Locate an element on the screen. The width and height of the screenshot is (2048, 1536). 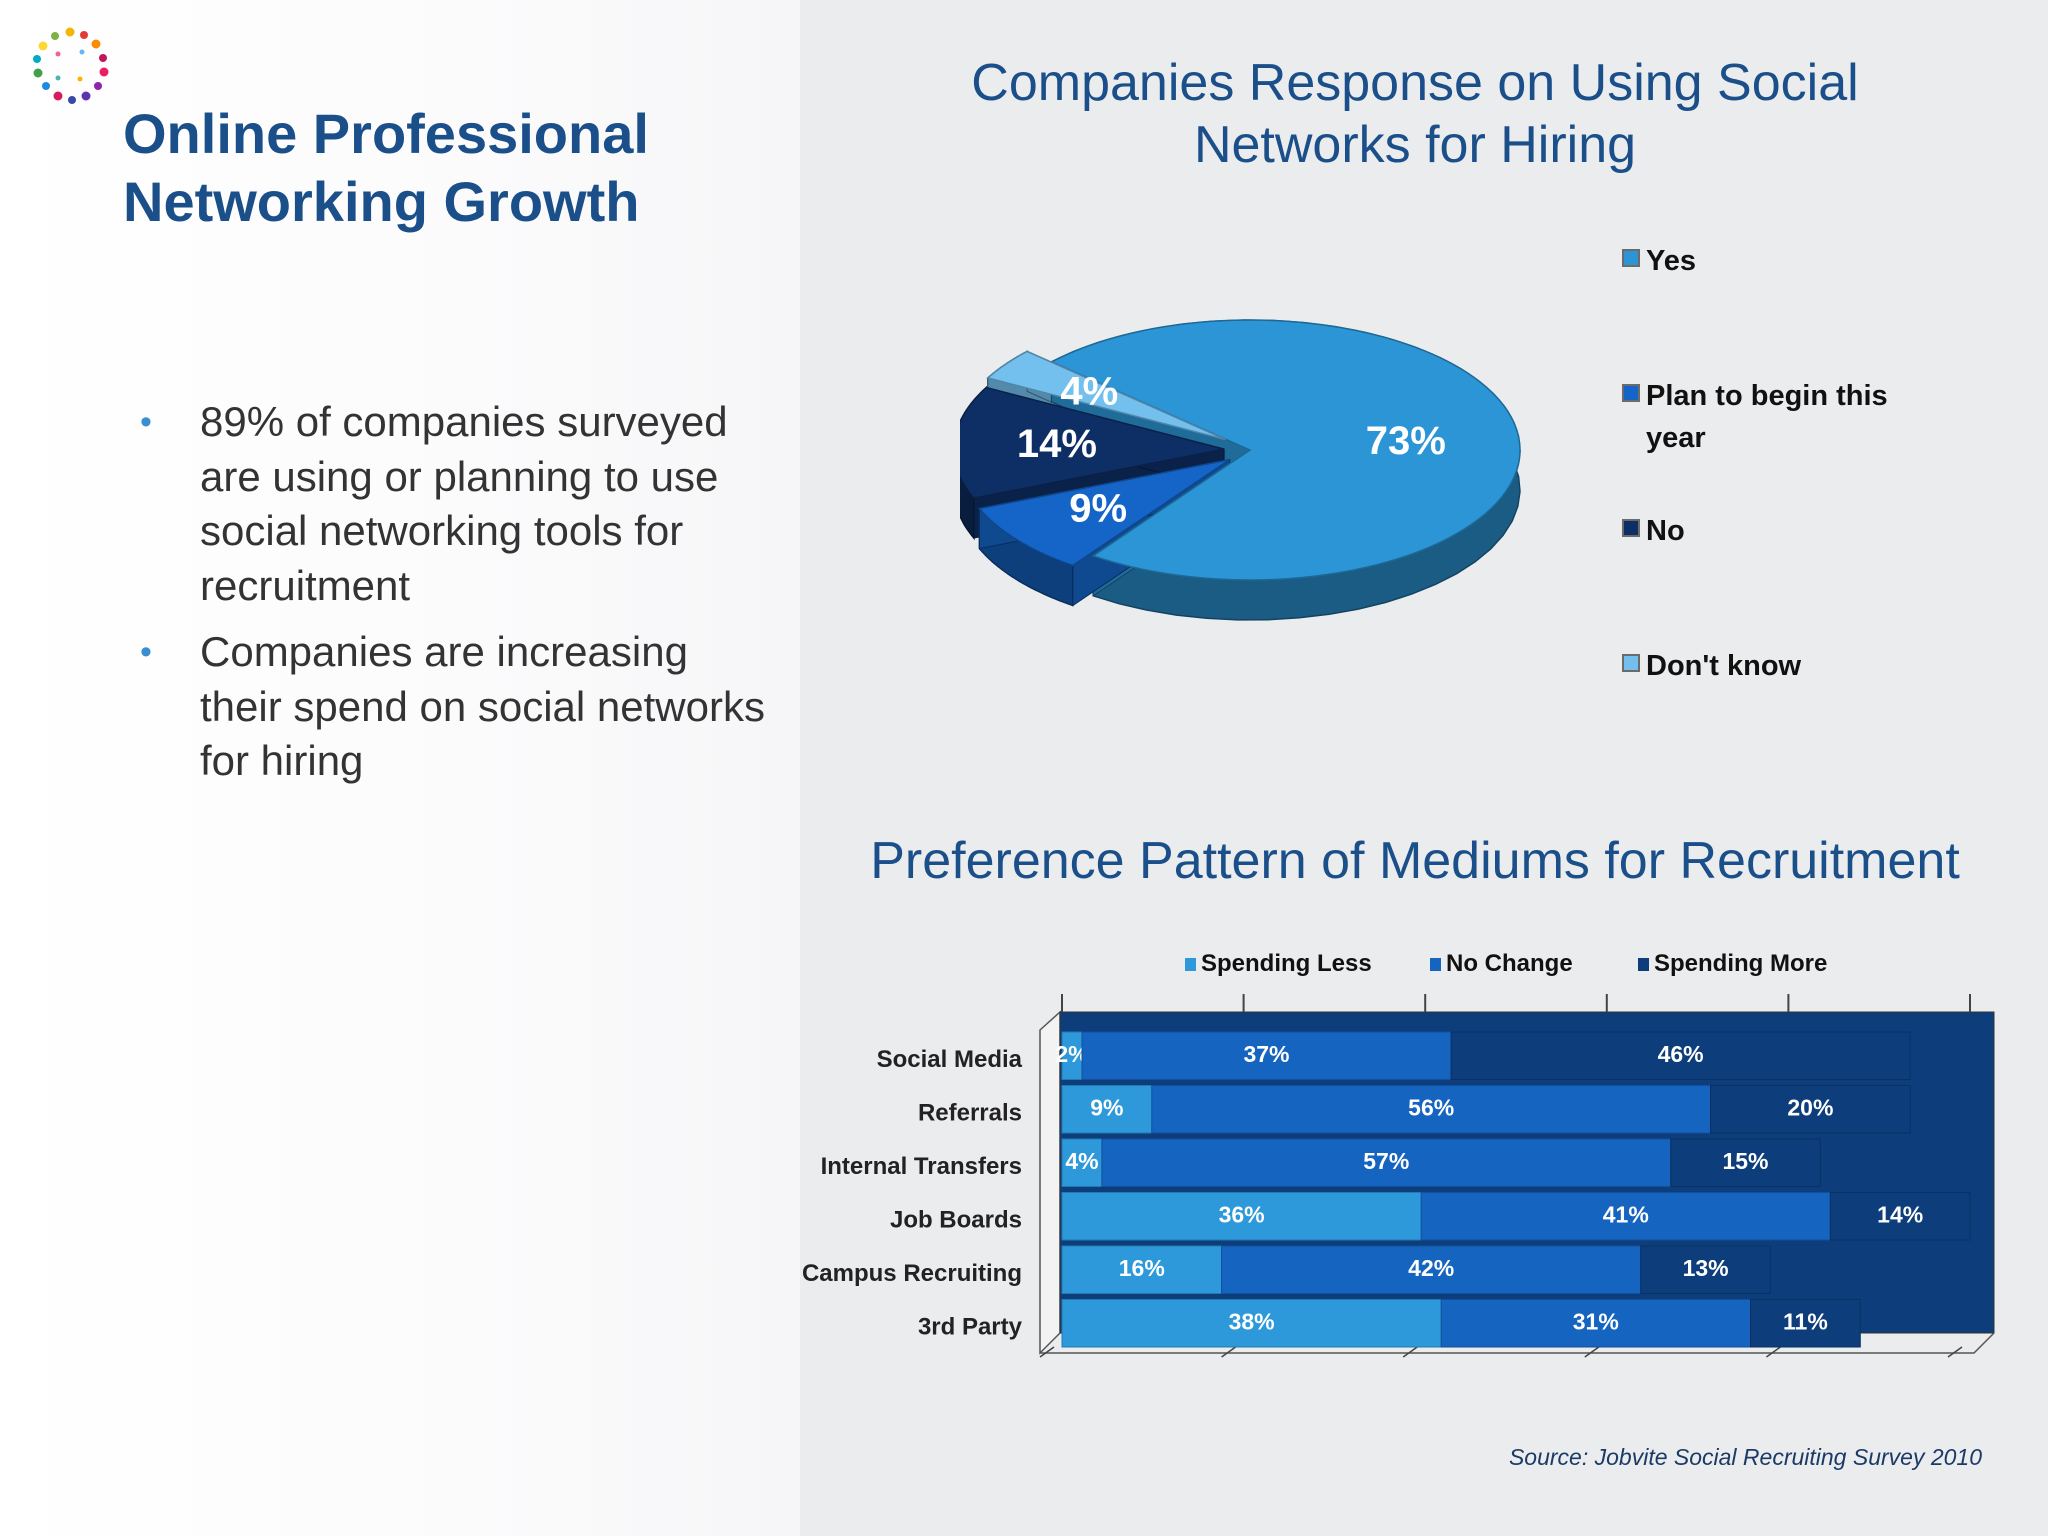
bar-data-label: 31% is located at coordinates (1596, 1322).